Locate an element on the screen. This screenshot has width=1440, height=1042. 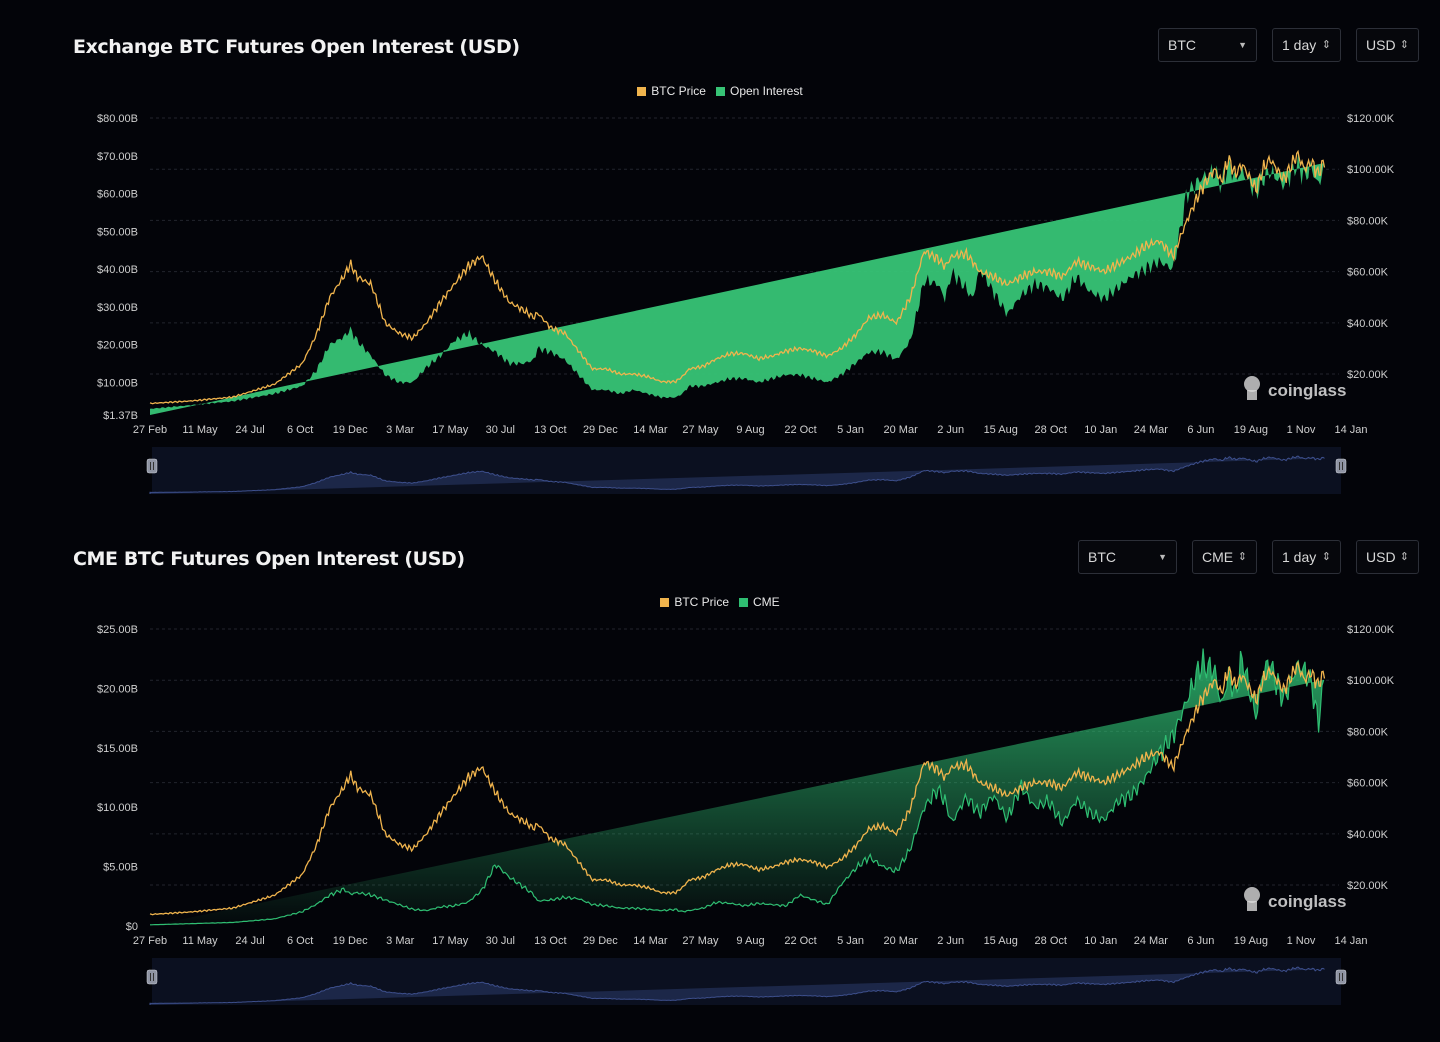
exchange-select: CME ⇕ is located at coordinates (1224, 557).